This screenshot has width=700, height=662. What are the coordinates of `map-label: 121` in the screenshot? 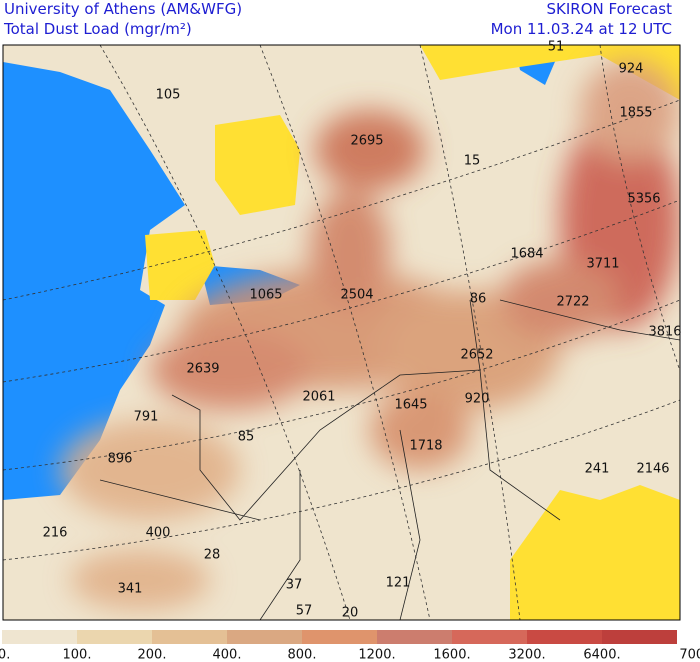 It's located at (398, 583).